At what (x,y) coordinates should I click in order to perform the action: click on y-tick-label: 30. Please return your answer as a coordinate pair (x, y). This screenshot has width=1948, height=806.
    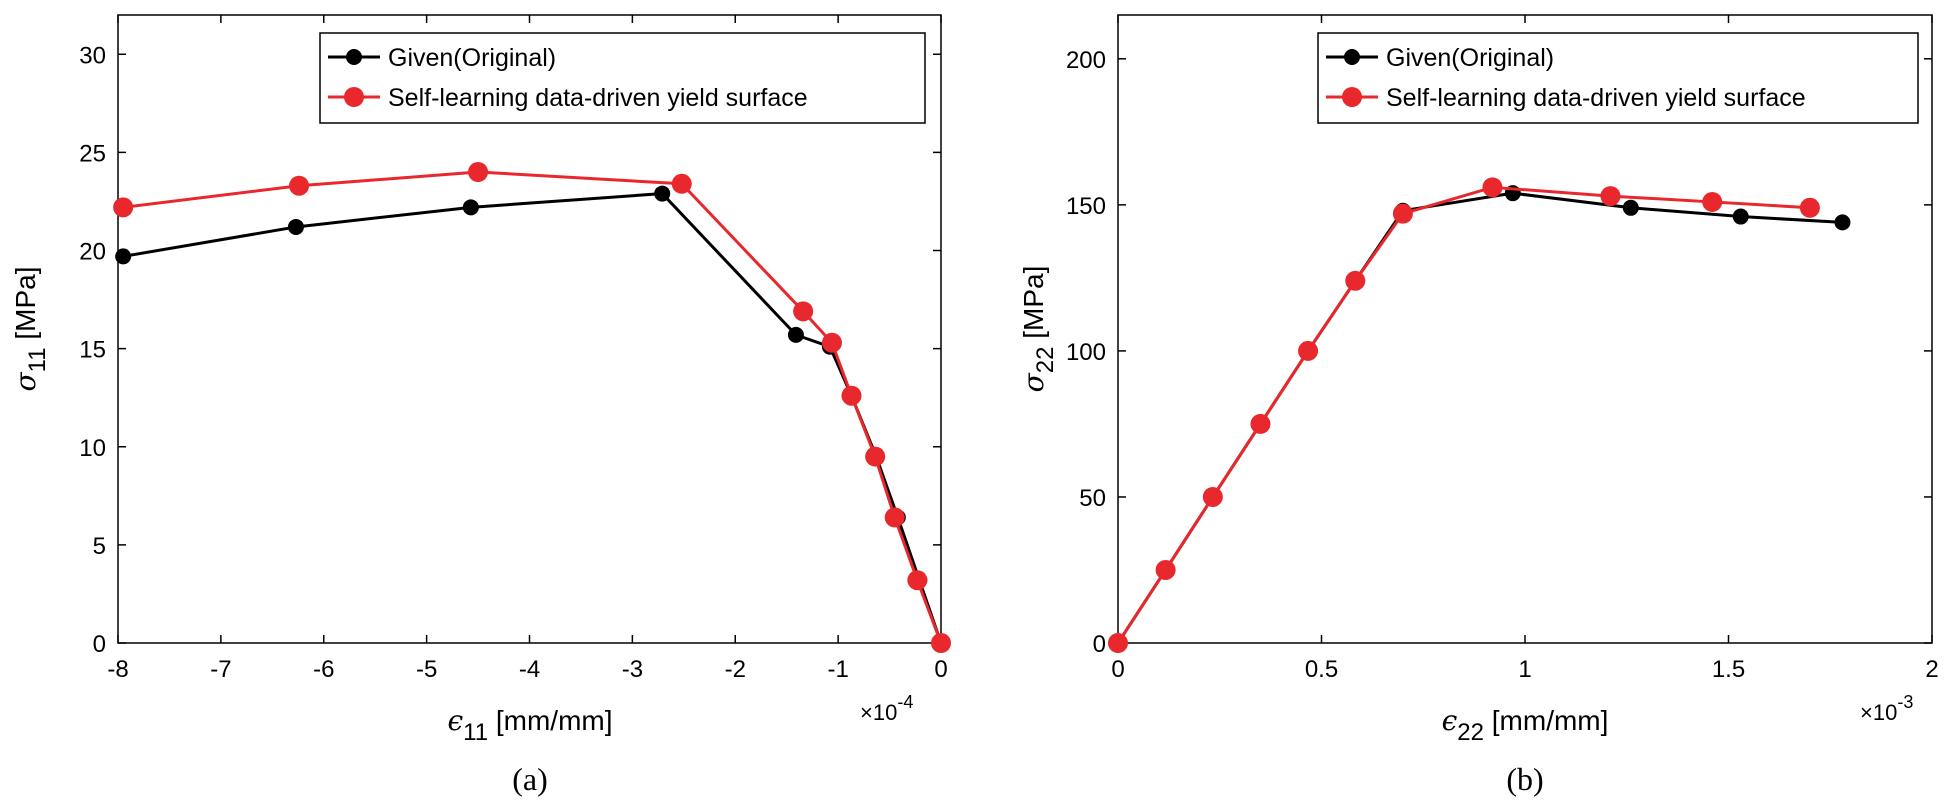
    Looking at the image, I should click on (92, 55).